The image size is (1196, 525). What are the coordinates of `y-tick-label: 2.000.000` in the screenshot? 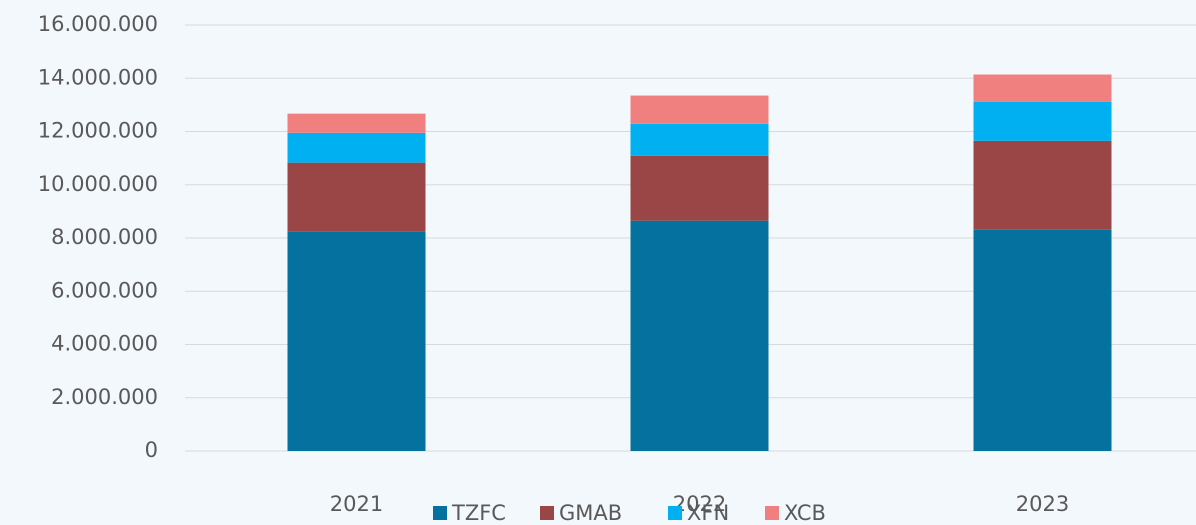 It's located at (104, 397).